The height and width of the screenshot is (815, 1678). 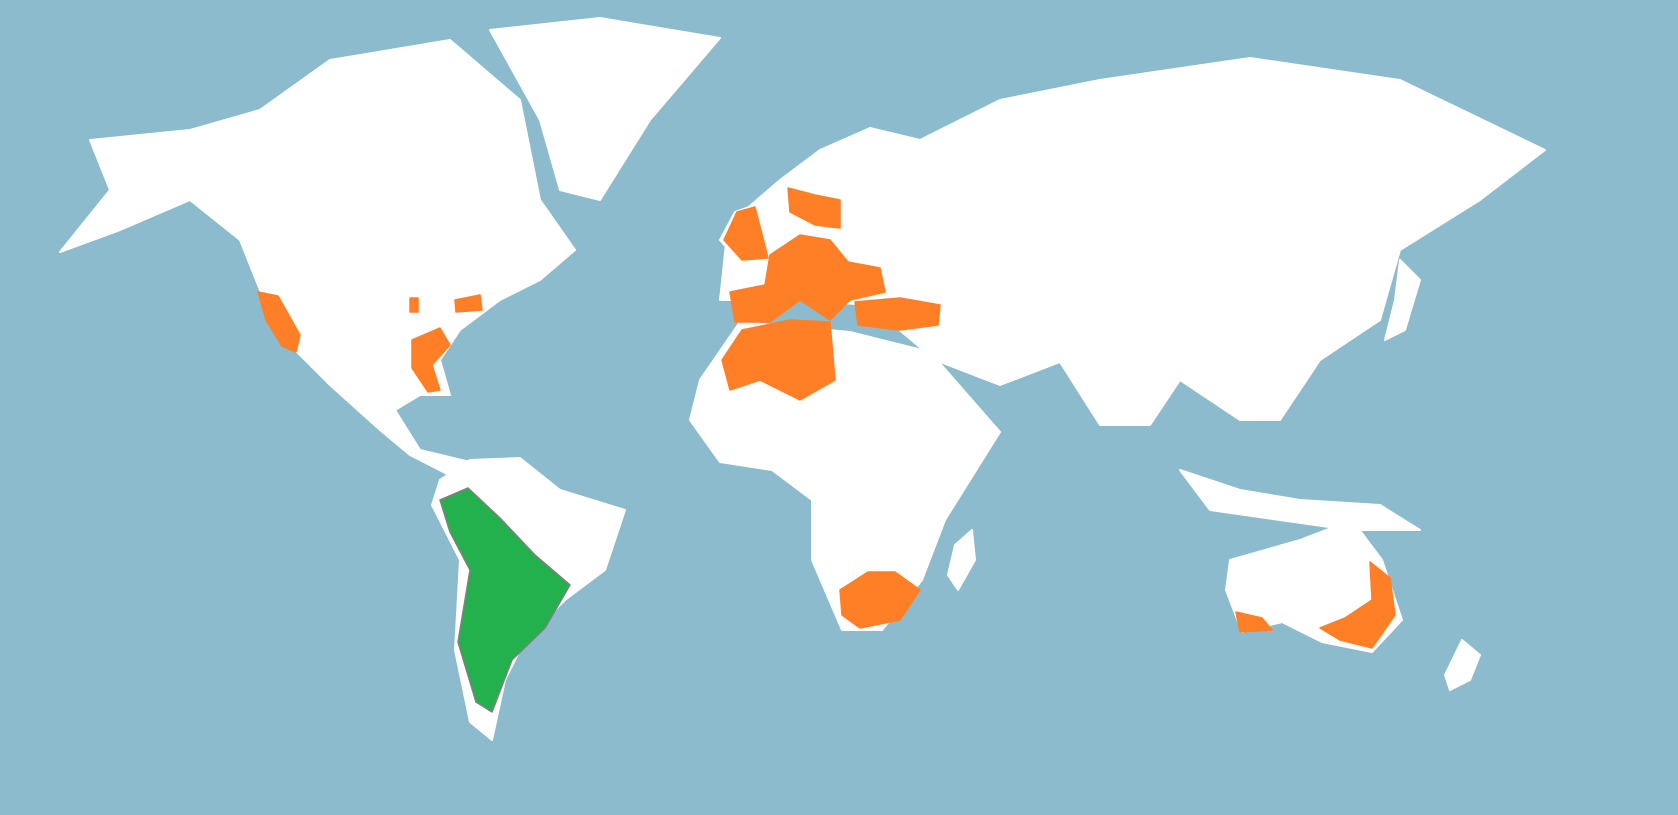 What do you see at coordinates (431, 360) in the screenshot?
I see `introduced-region-southeast-us` at bounding box center [431, 360].